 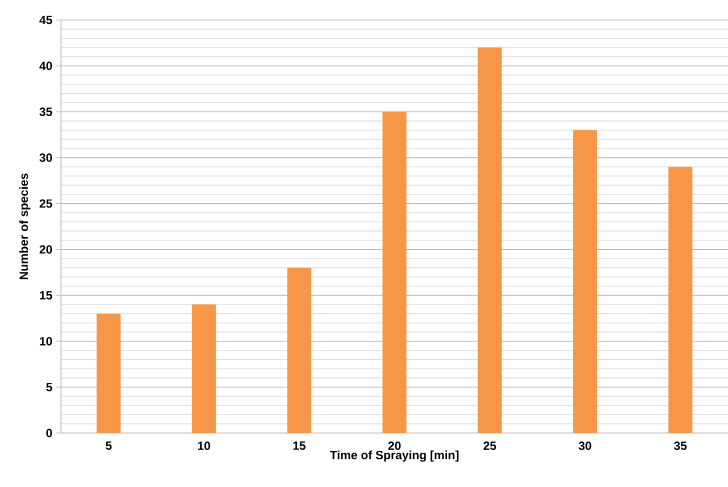 What do you see at coordinates (49, 433) in the screenshot?
I see `y-tick-label: 0` at bounding box center [49, 433].